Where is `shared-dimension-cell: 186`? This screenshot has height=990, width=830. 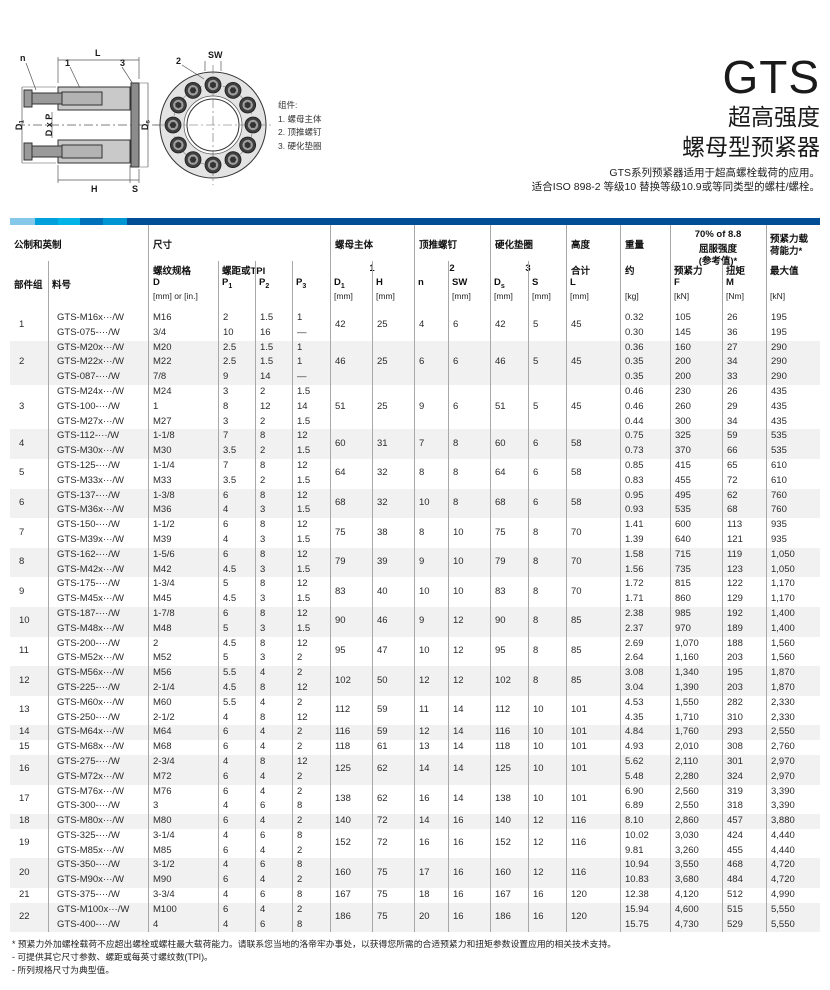
shared-dimension-cell: 186 is located at coordinates (343, 917).